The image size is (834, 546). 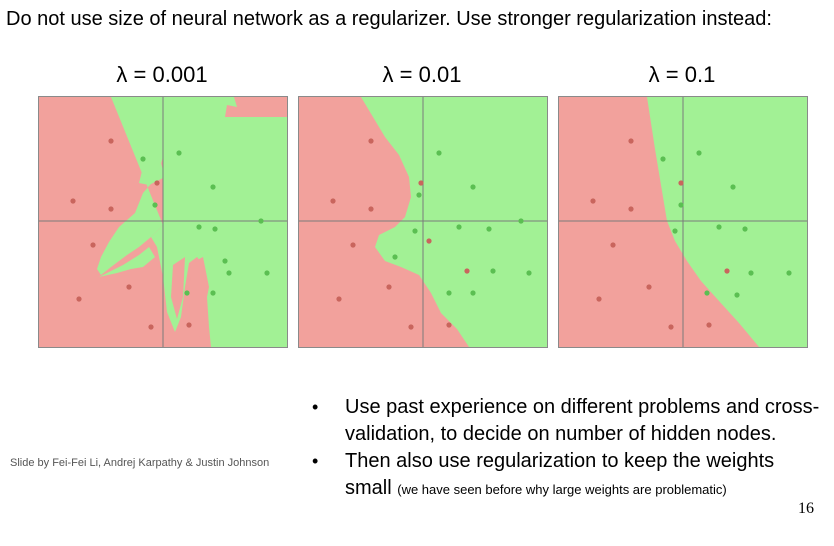 I want to click on panel-label-lambda-01: λ = 0.1, so click(x=682, y=74).